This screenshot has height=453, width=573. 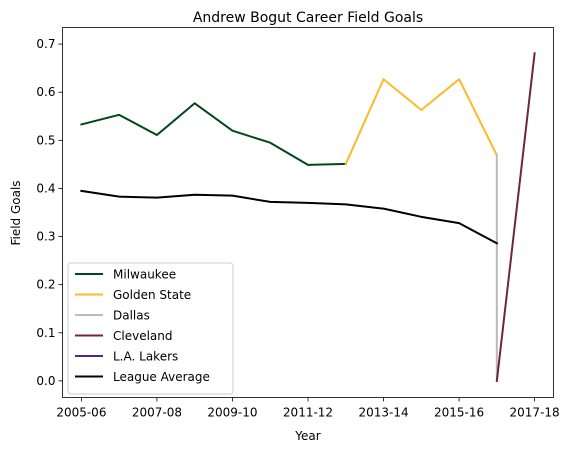 What do you see at coordinates (81, 413) in the screenshot?
I see `x-tick-label-0: 2005-06` at bounding box center [81, 413].